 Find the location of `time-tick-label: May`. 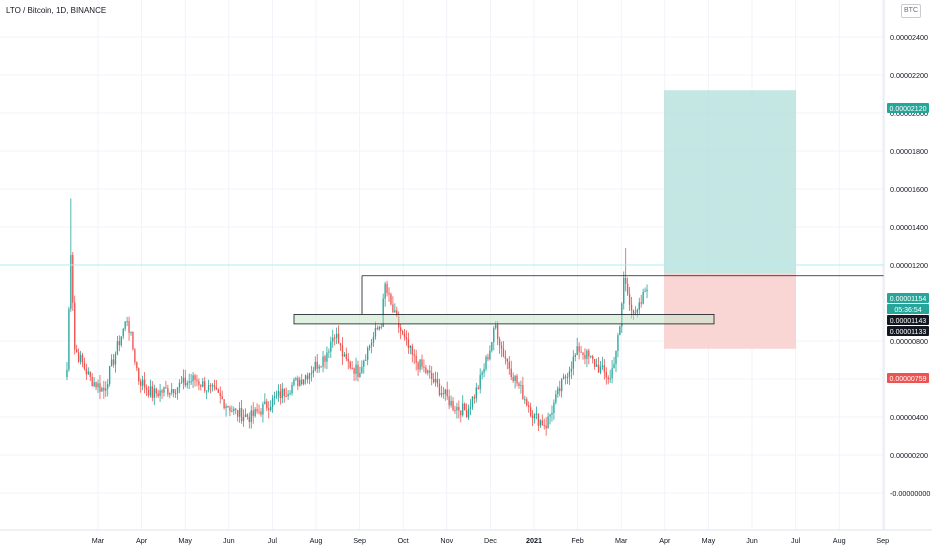

time-tick-label: May is located at coordinates (185, 540).